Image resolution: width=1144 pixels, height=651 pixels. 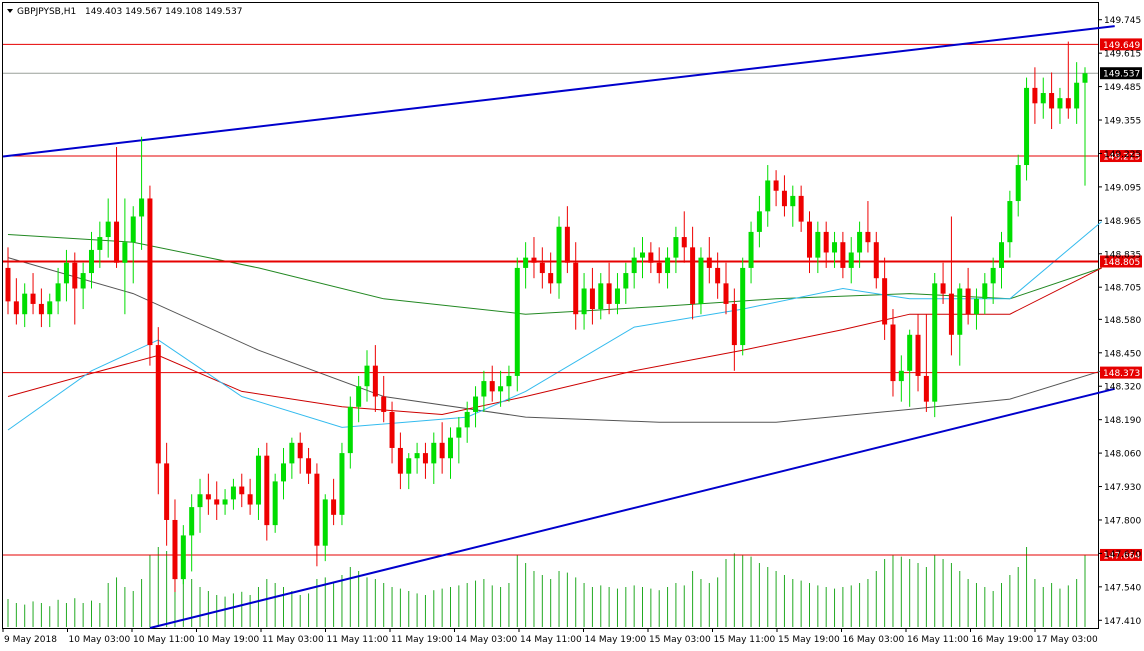 What do you see at coordinates (164, 640) in the screenshot?
I see `x-tick-label: 10 May 11:00` at bounding box center [164, 640].